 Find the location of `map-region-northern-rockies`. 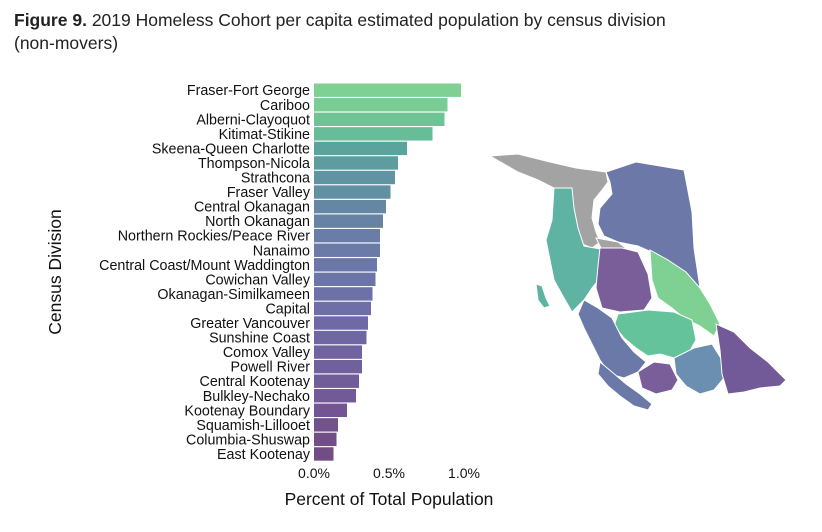

map-region-northern-rockies is located at coordinates (649, 225).